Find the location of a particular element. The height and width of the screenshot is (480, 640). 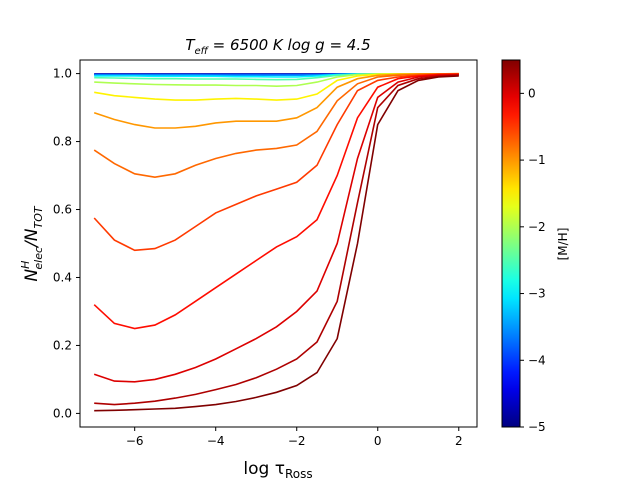

y-tick-label: 0.4 is located at coordinates (62, 277).